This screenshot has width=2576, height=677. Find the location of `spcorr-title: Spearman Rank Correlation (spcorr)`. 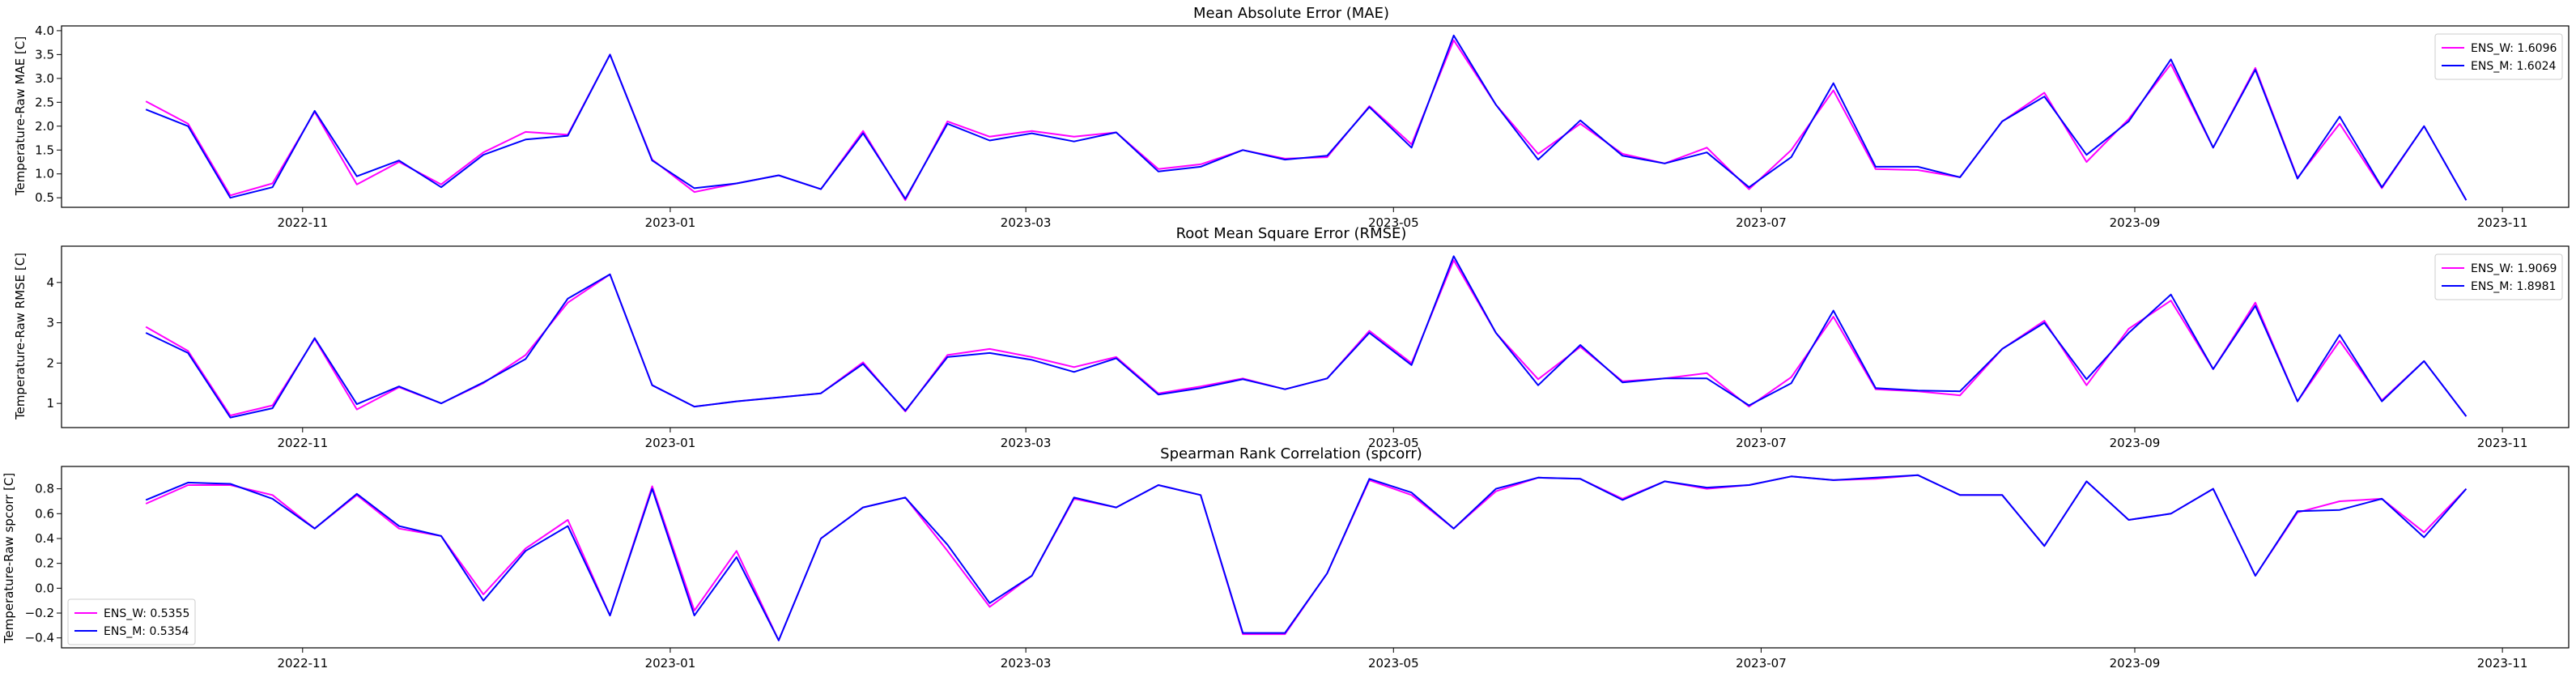

spcorr-title: Spearman Rank Correlation (spcorr) is located at coordinates (1291, 453).